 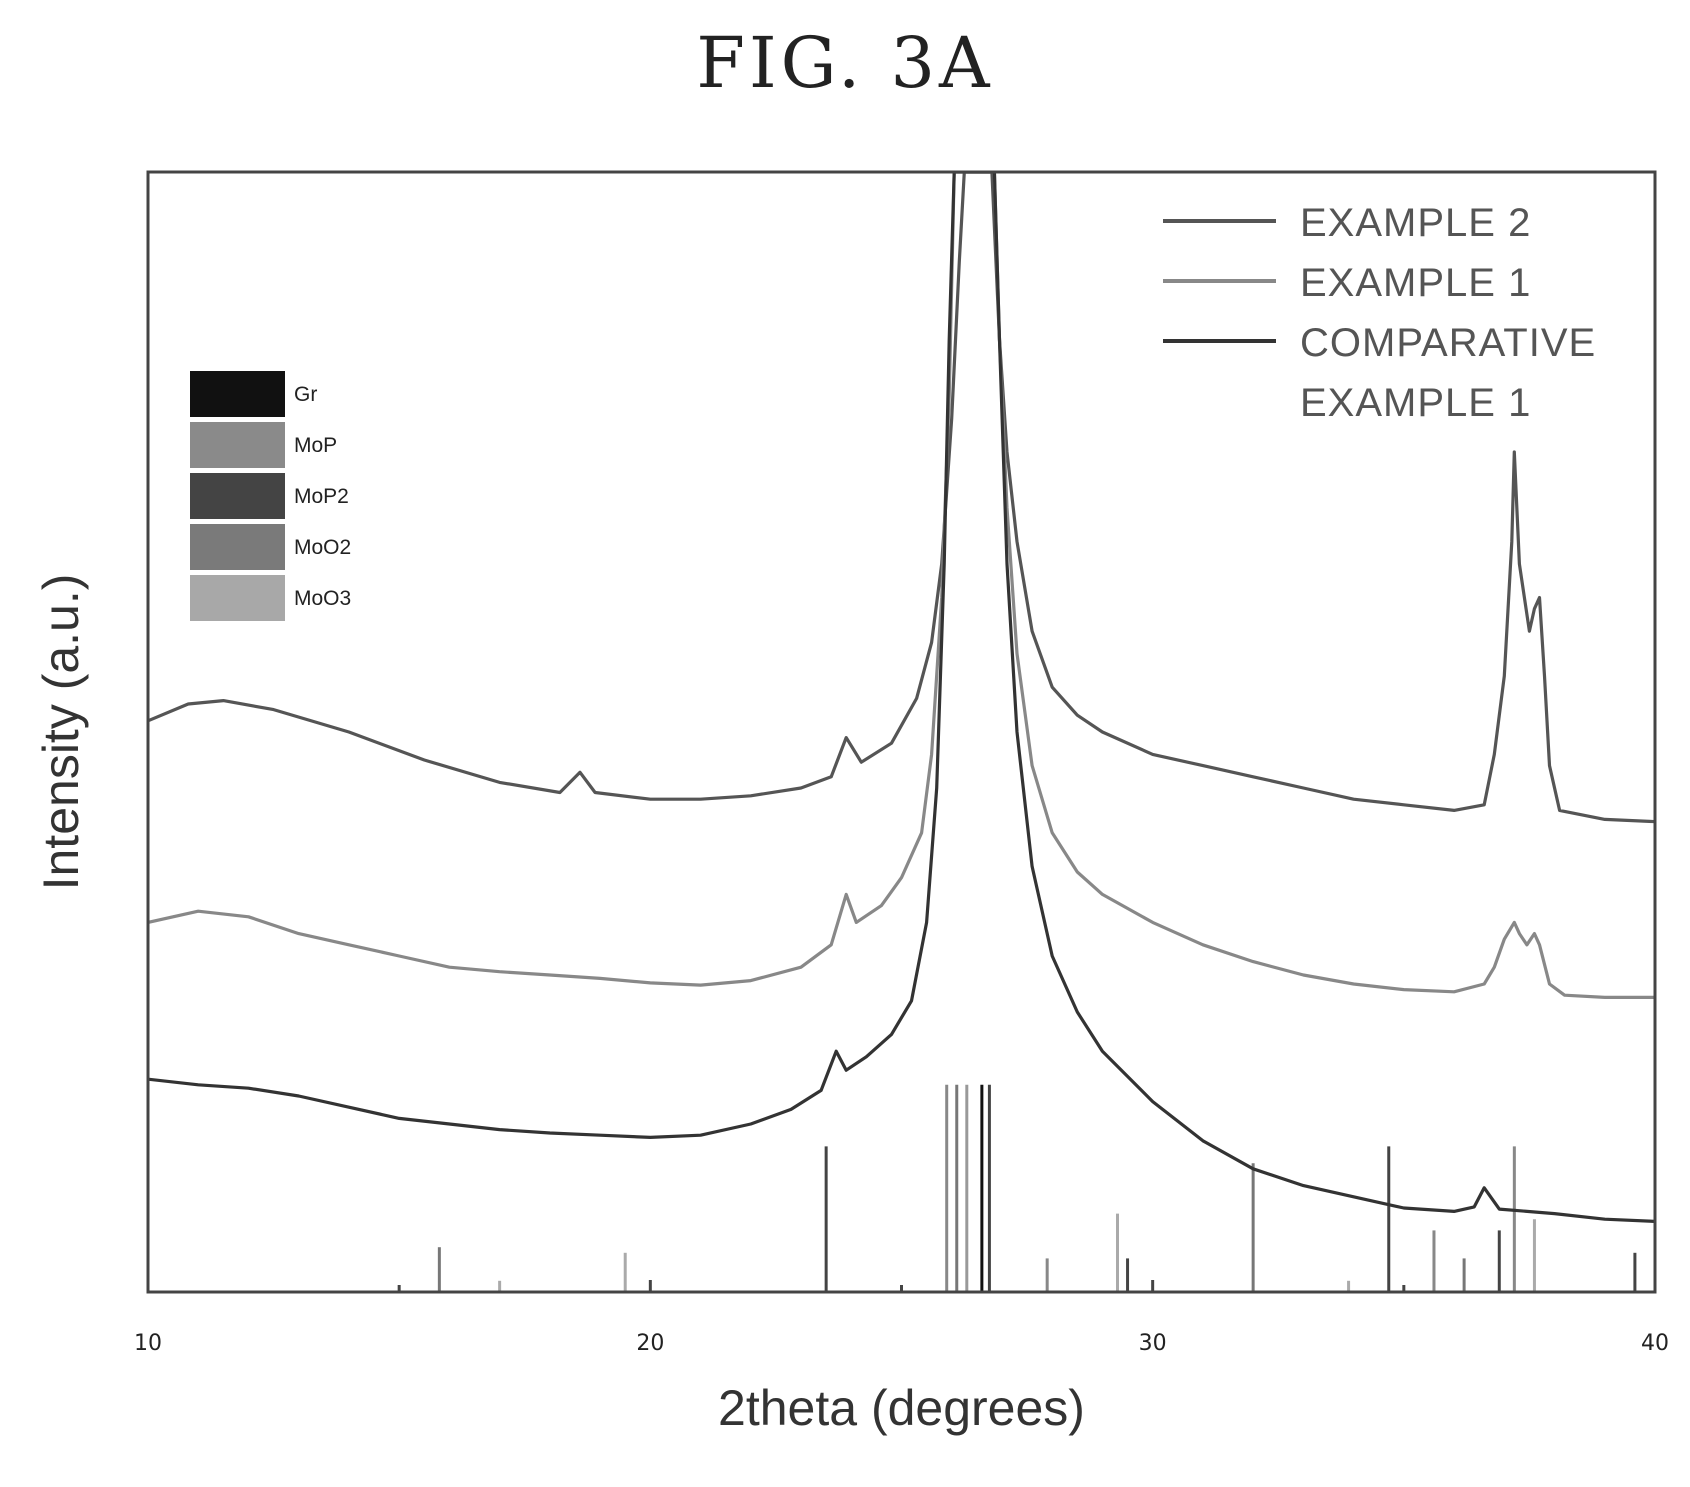 I want to click on x-tick-label: 20, so click(x=650, y=1343).